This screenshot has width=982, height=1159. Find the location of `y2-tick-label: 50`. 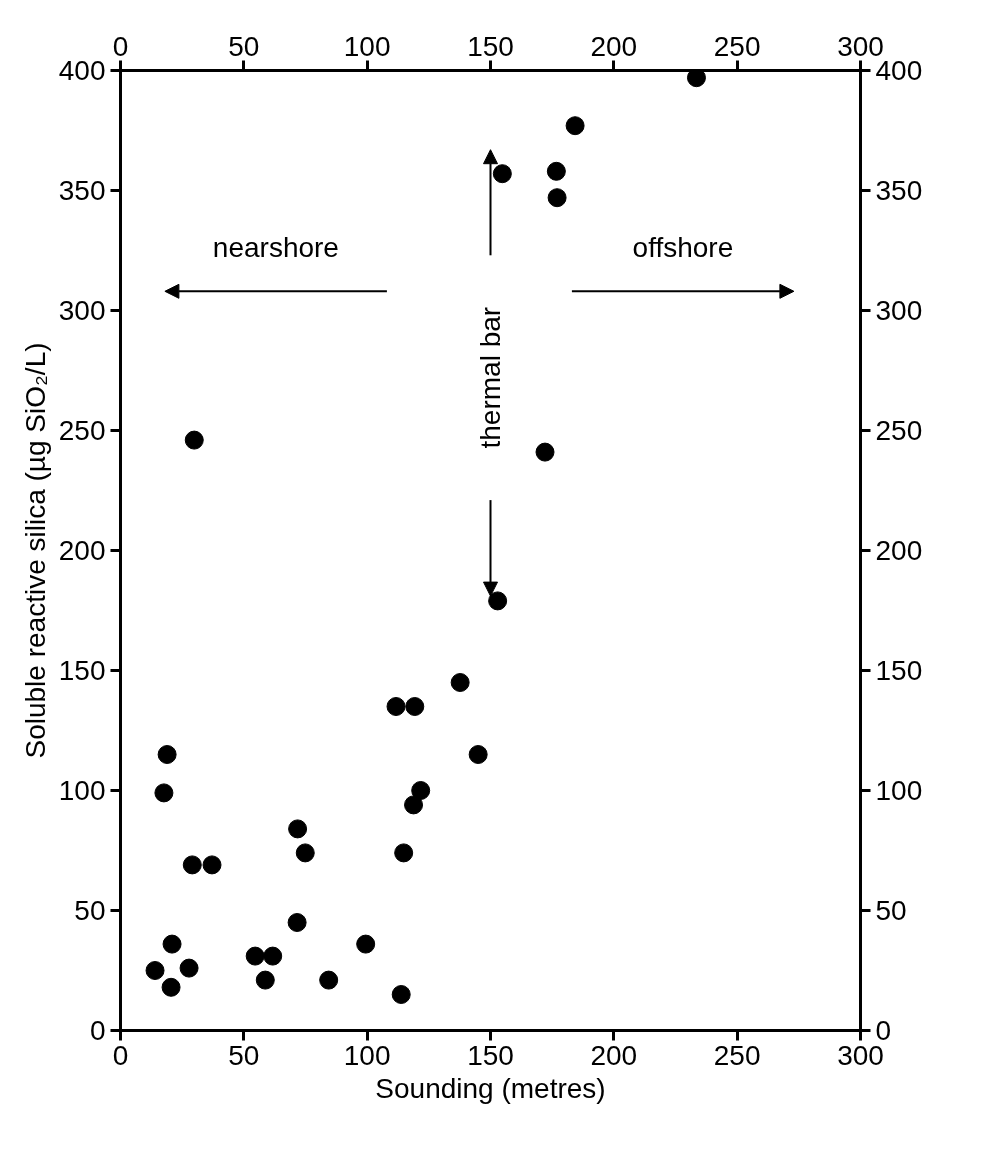

y2-tick-label: 50 is located at coordinates (891, 910).